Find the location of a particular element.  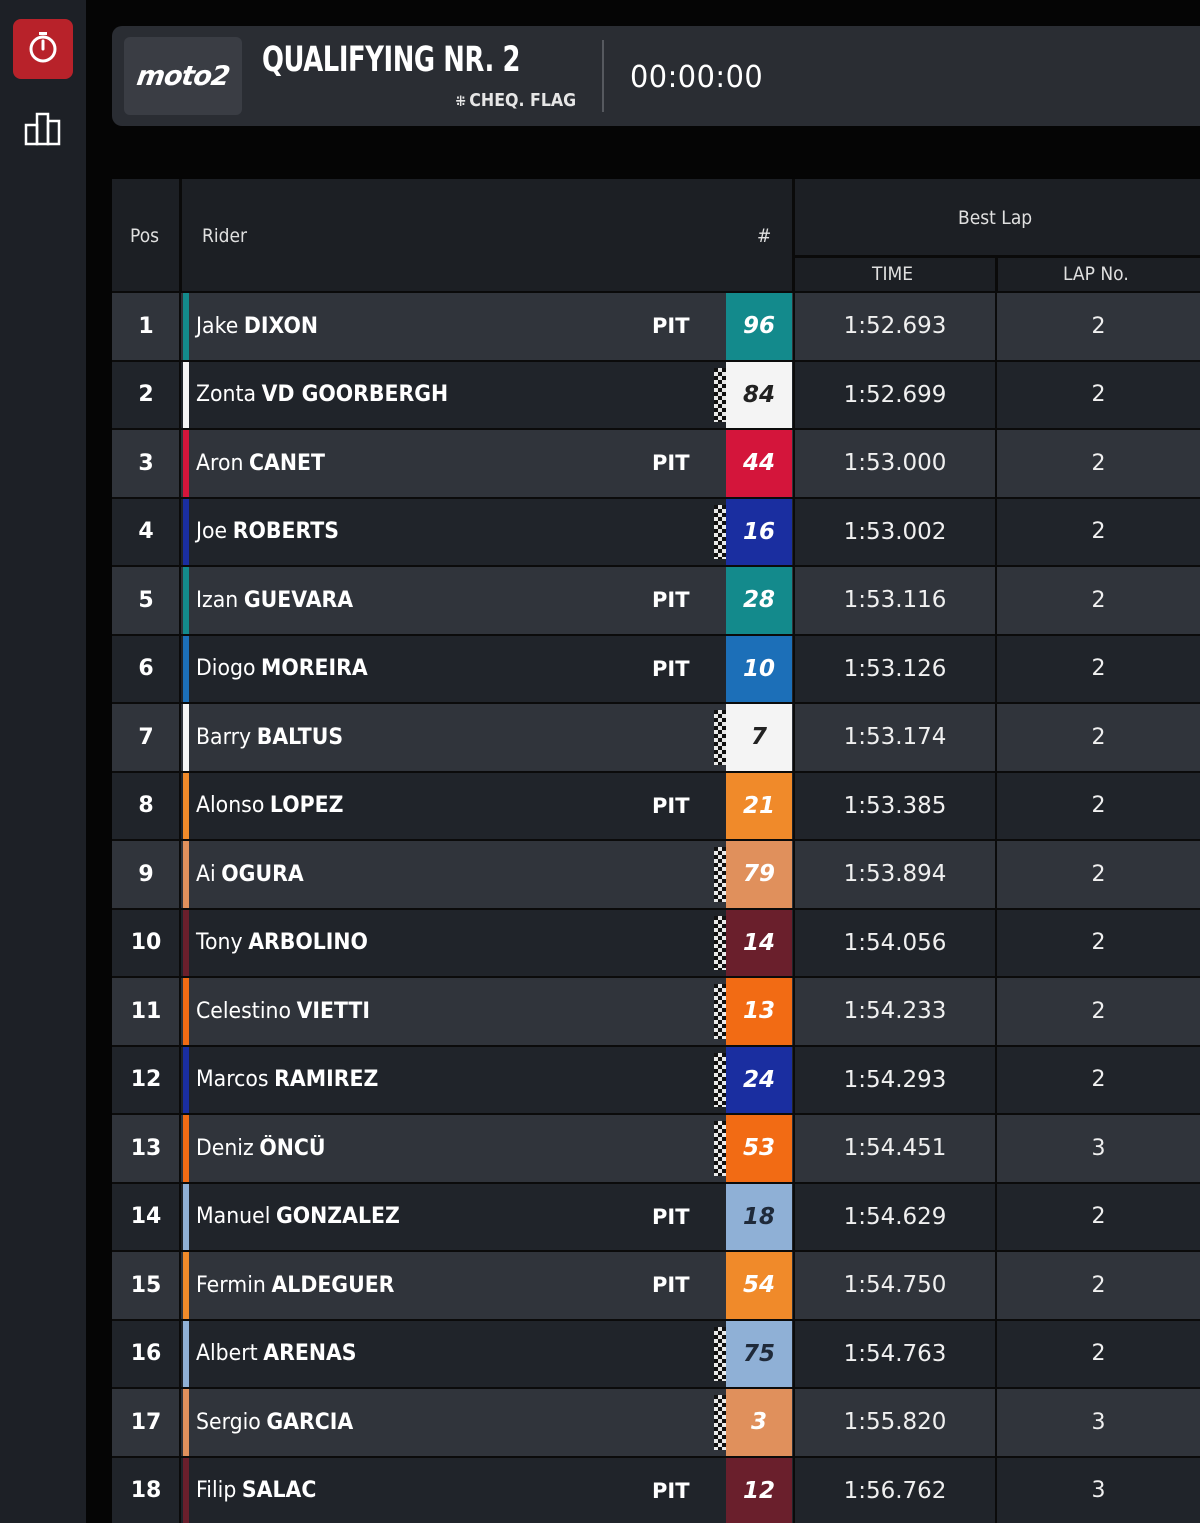

rider-name: Diogo MOREIRA is located at coordinates (282, 669).